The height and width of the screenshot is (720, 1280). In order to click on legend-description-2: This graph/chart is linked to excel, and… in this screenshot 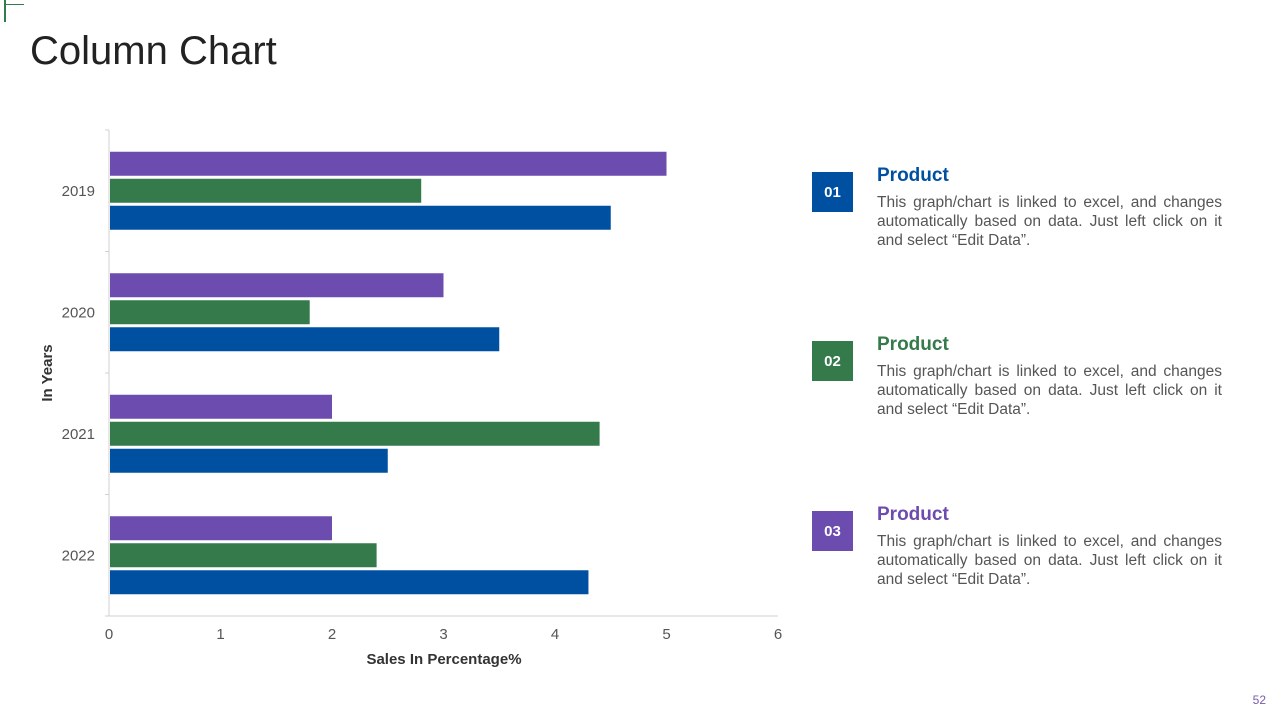, I will do `click(1049, 390)`.